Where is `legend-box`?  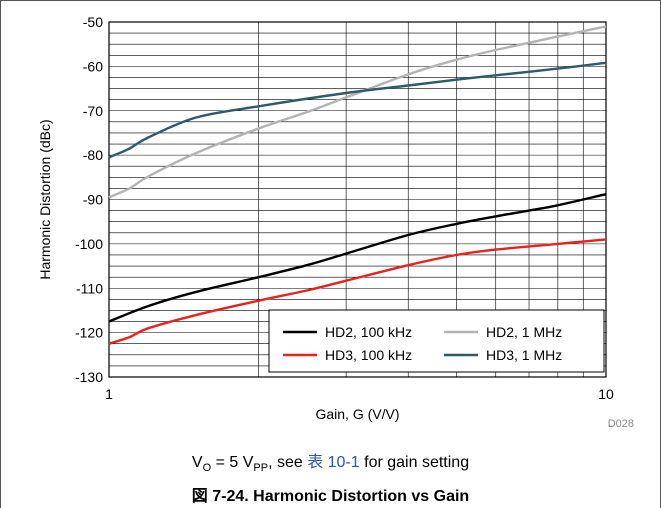
legend-box is located at coordinates (436, 341).